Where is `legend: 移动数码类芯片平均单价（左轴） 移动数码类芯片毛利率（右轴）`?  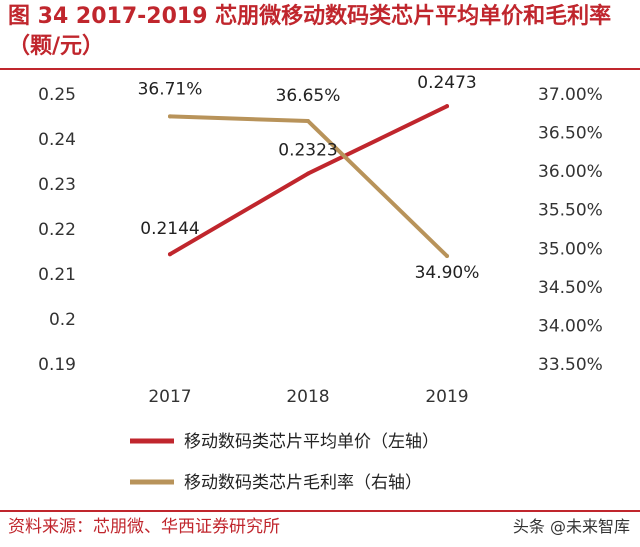
legend: 移动数码类芯片平均单价（左轴） 移动数码类芯片毛利率（右轴） is located at coordinates (284, 462).